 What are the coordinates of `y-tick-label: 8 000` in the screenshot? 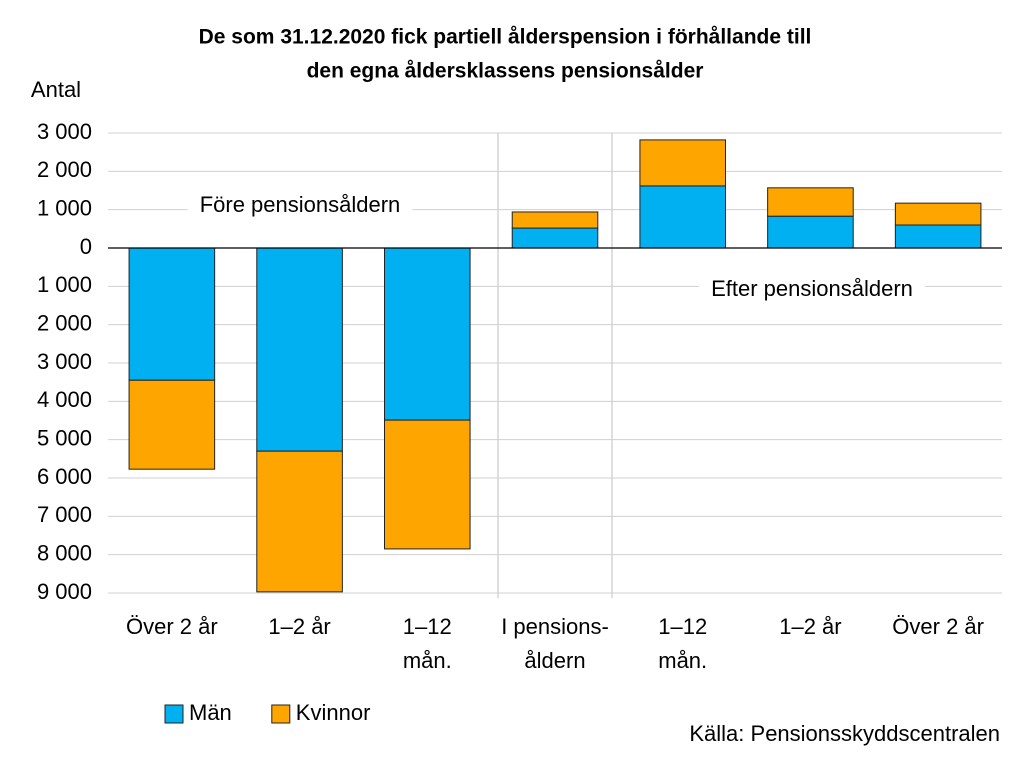 It's located at (64, 552).